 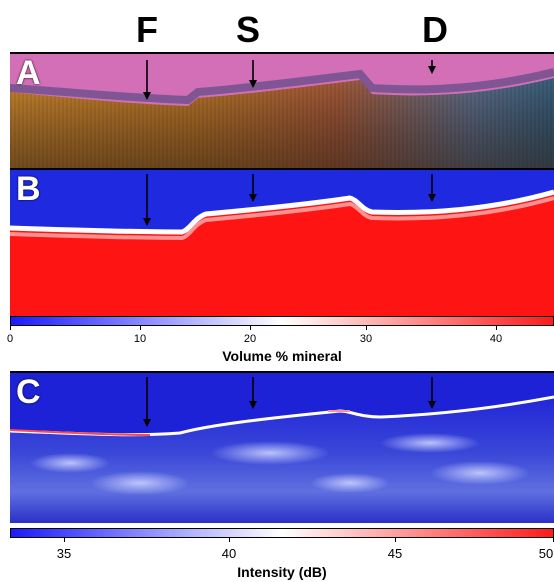 I want to click on colorbar-mineral-tick: 10, so click(x=140, y=339).